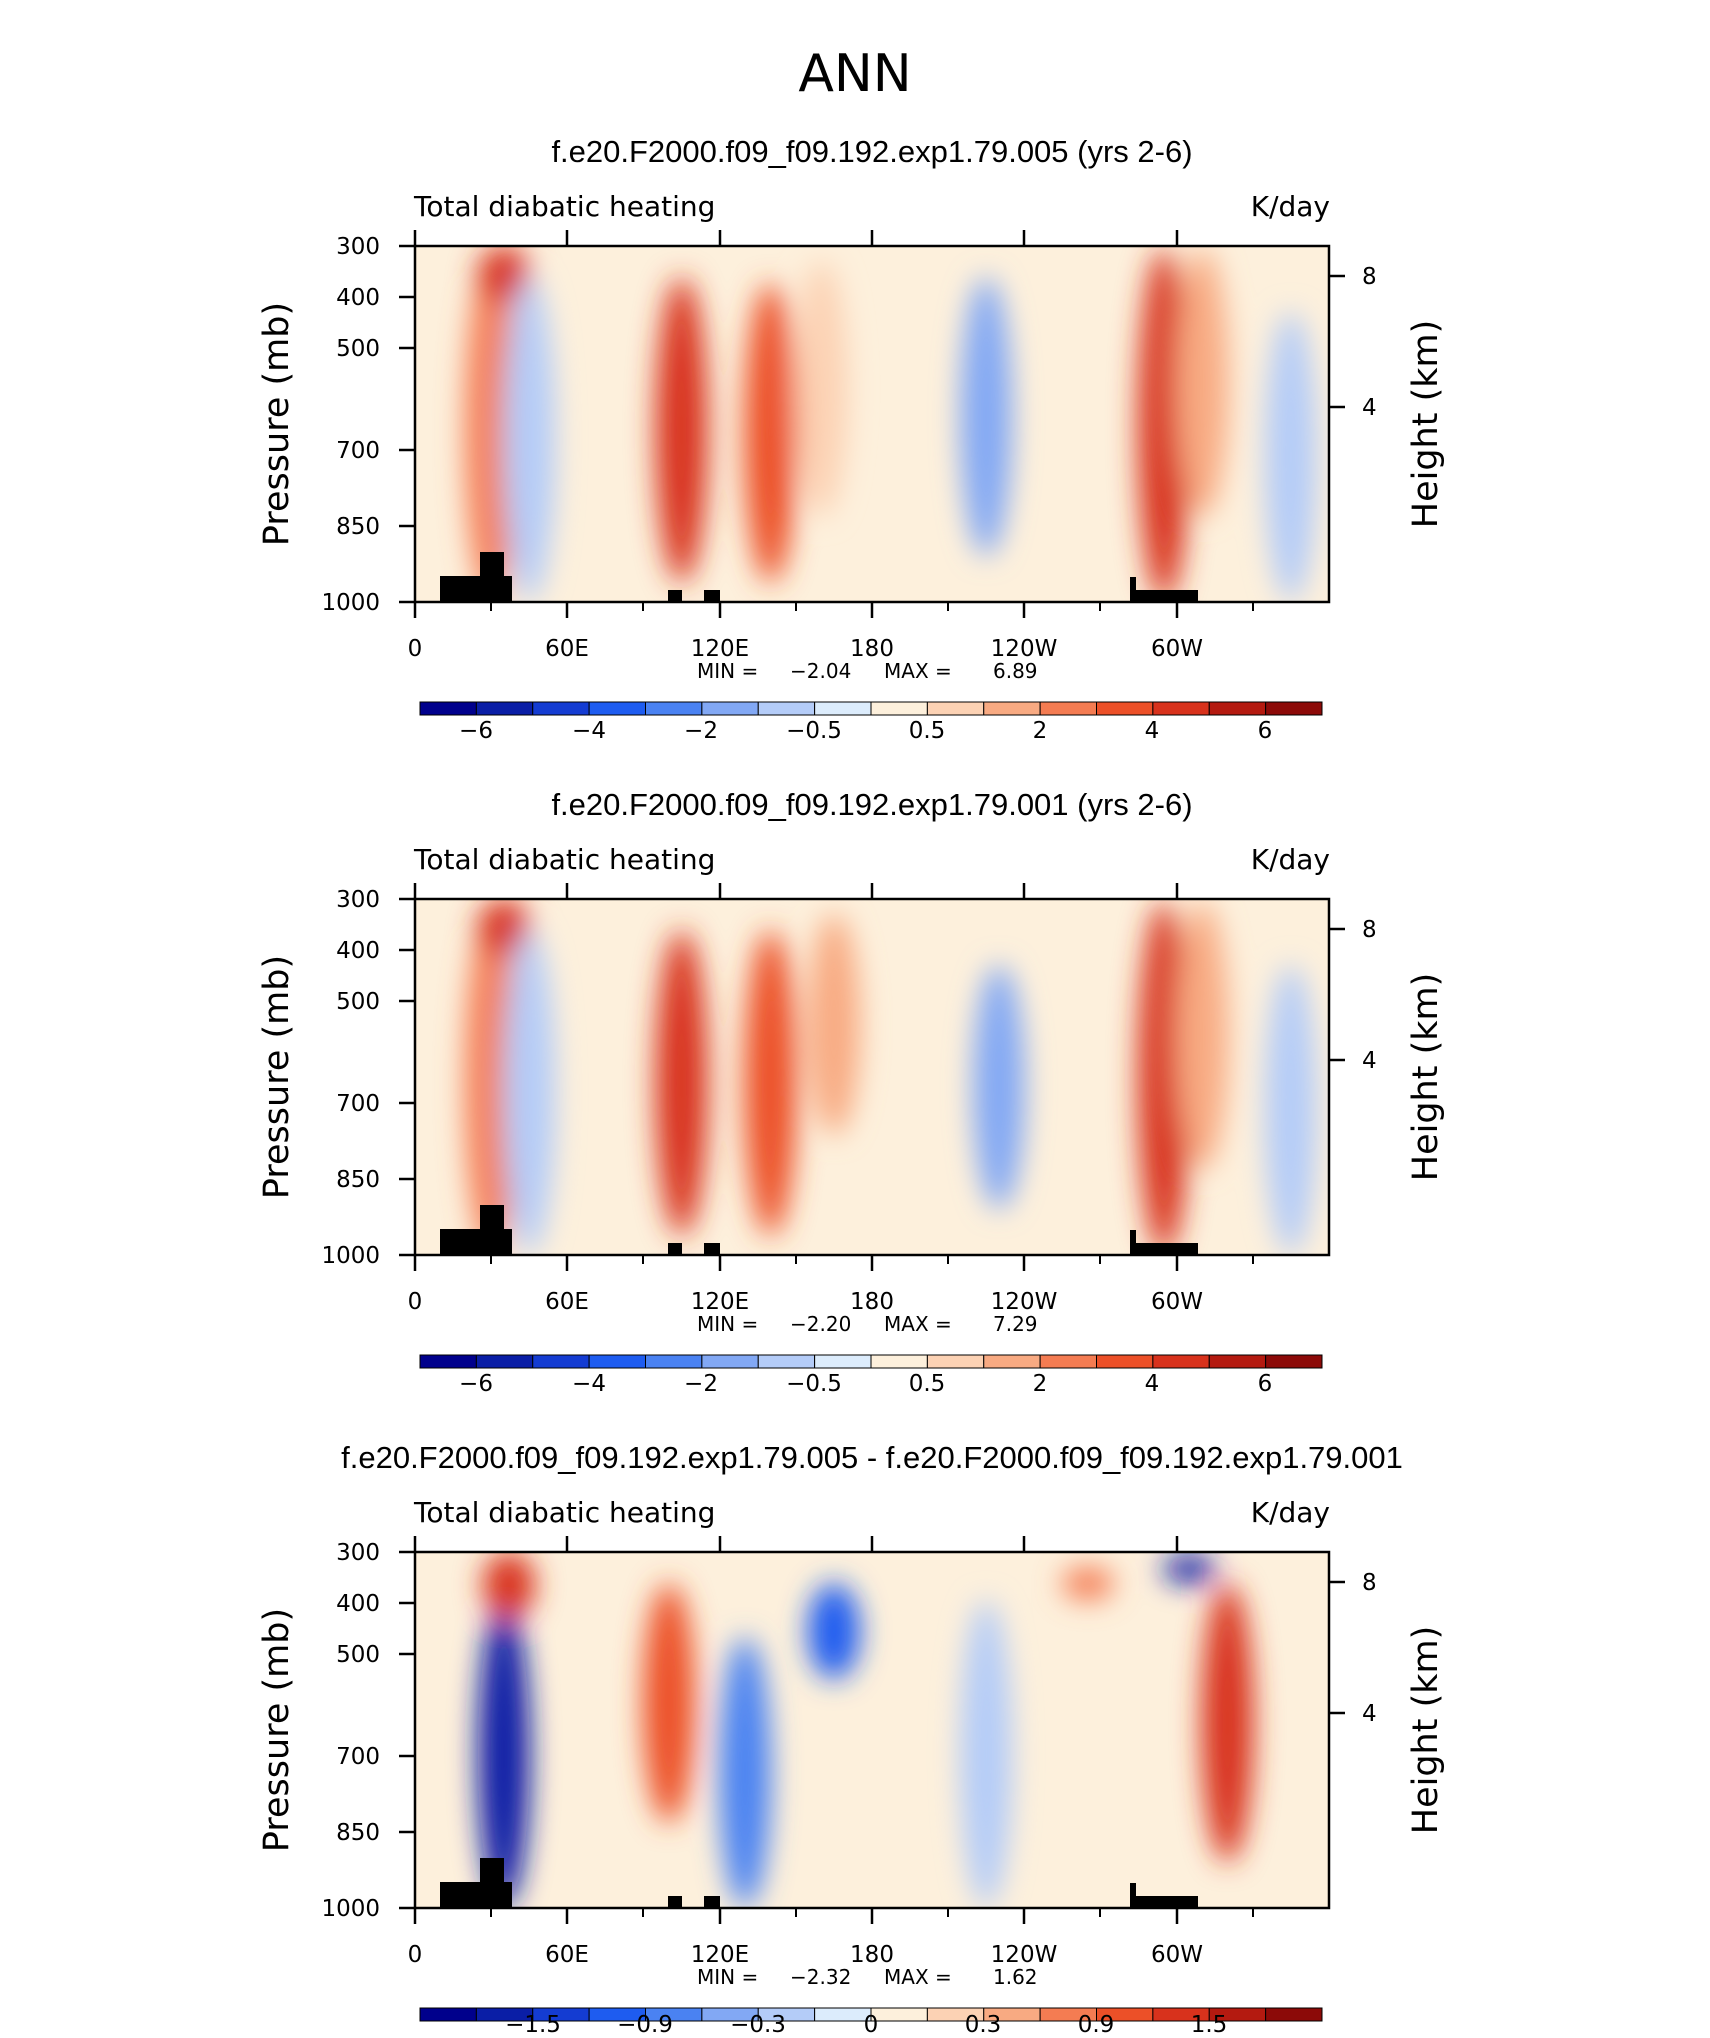  I want to click on colorbar-label: −0.5, so click(814, 731).